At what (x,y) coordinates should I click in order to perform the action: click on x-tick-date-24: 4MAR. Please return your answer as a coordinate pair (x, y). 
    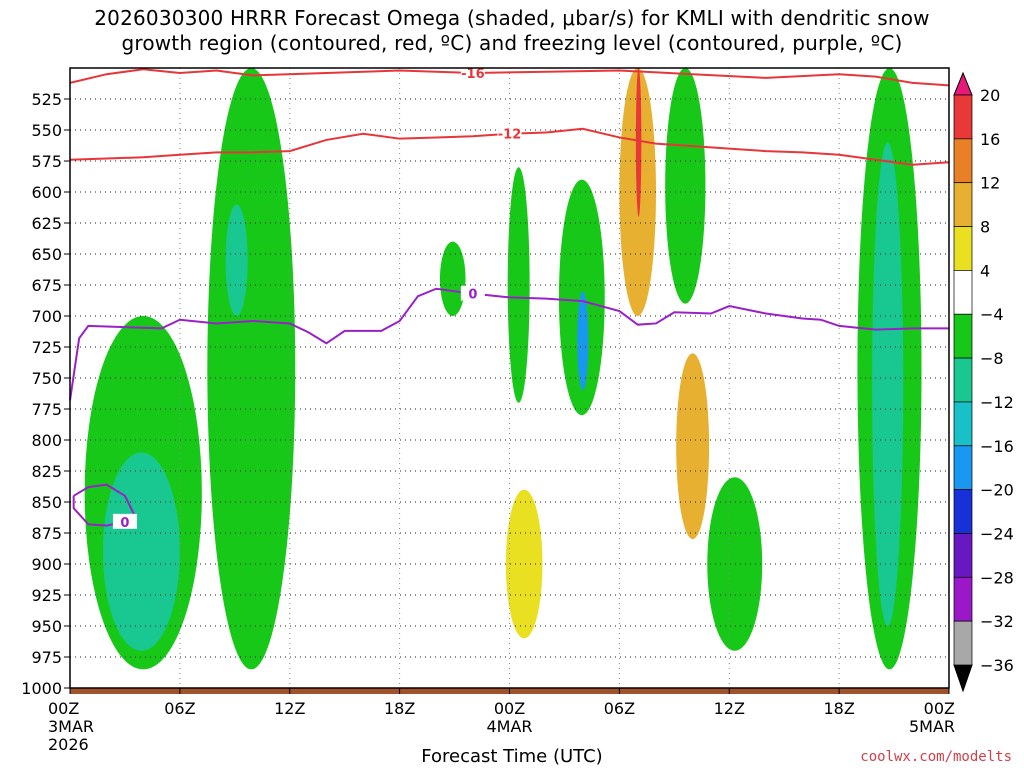
    Looking at the image, I should click on (509, 726).